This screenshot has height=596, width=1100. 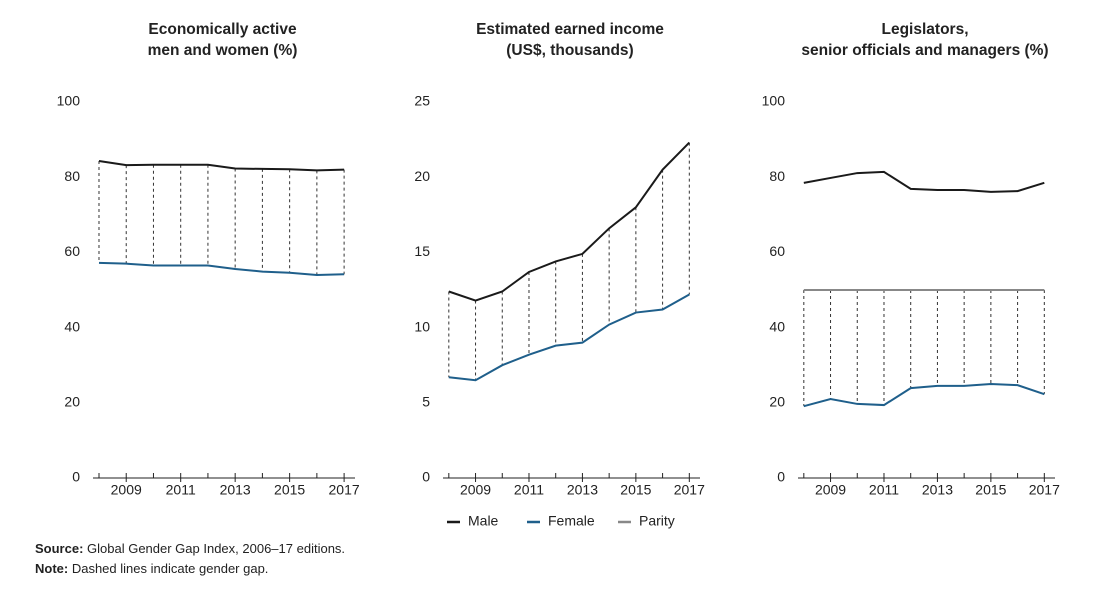 What do you see at coordinates (422, 101) in the screenshot?
I see `y-tick-label: 25` at bounding box center [422, 101].